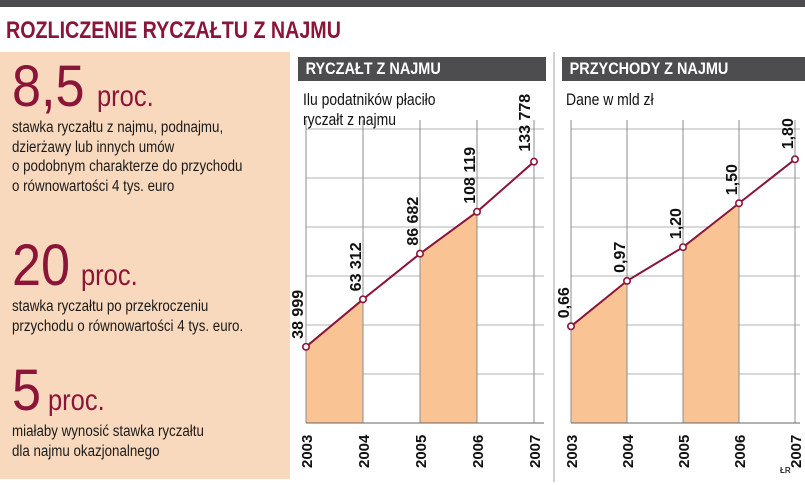  I want to click on desc-line: dla najmu okazjonalnego, so click(86, 451).